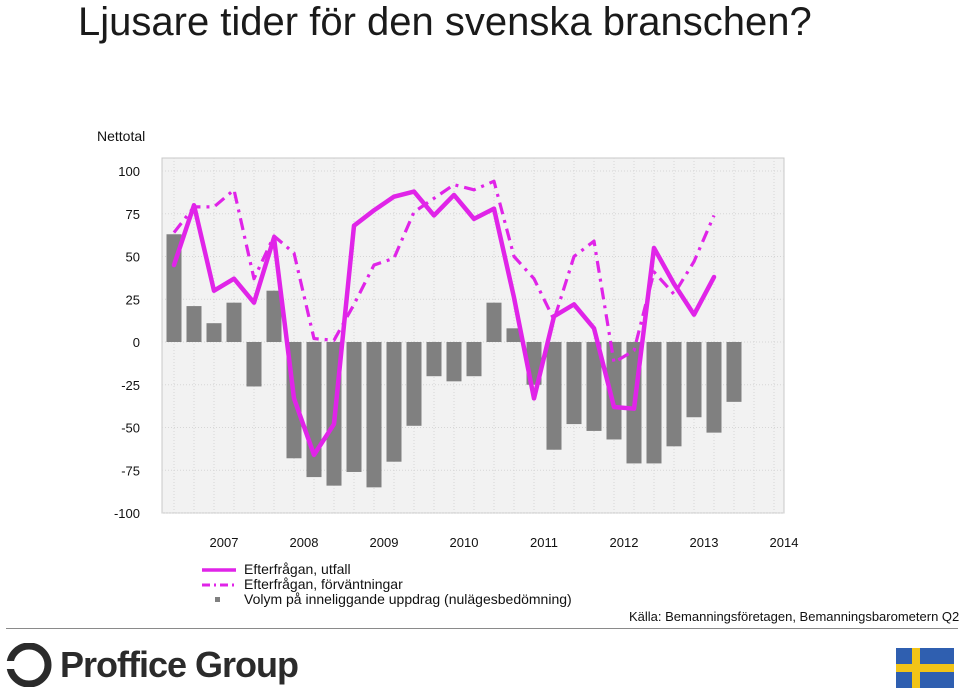 This screenshot has height=691, width=960. Describe the element at coordinates (121, 136) in the screenshot. I see `y-axis-label: Nettotal` at that location.